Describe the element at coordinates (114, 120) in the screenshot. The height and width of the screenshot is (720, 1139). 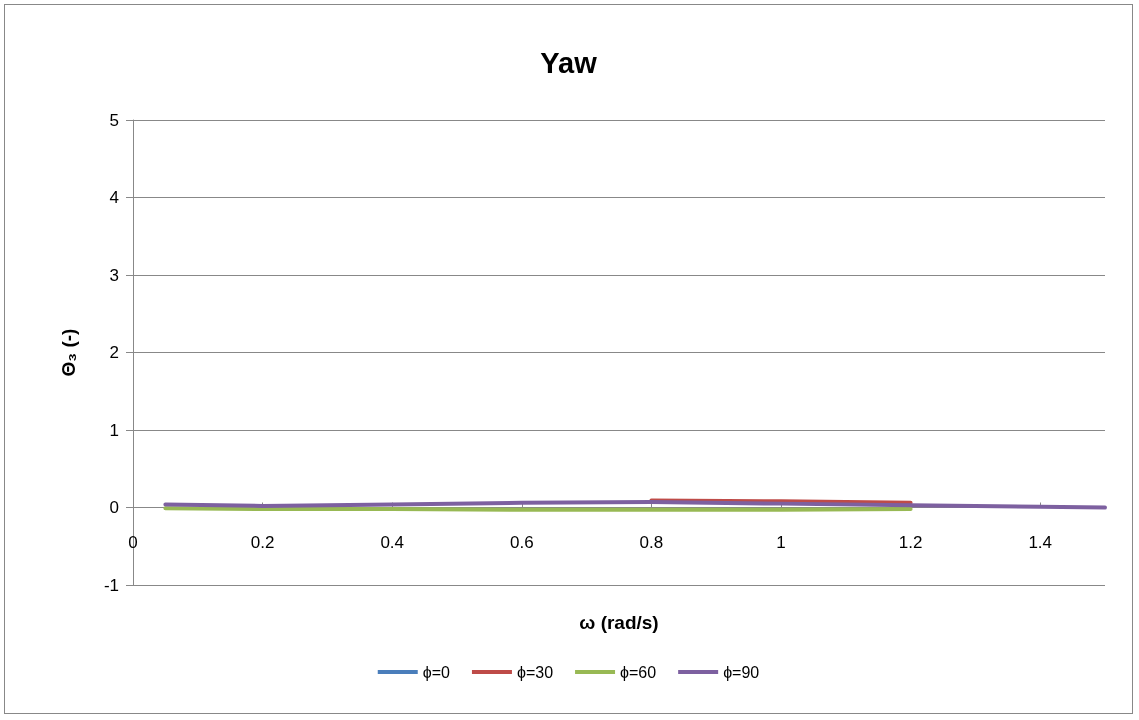
I see `y-tick-label: 5` at that location.